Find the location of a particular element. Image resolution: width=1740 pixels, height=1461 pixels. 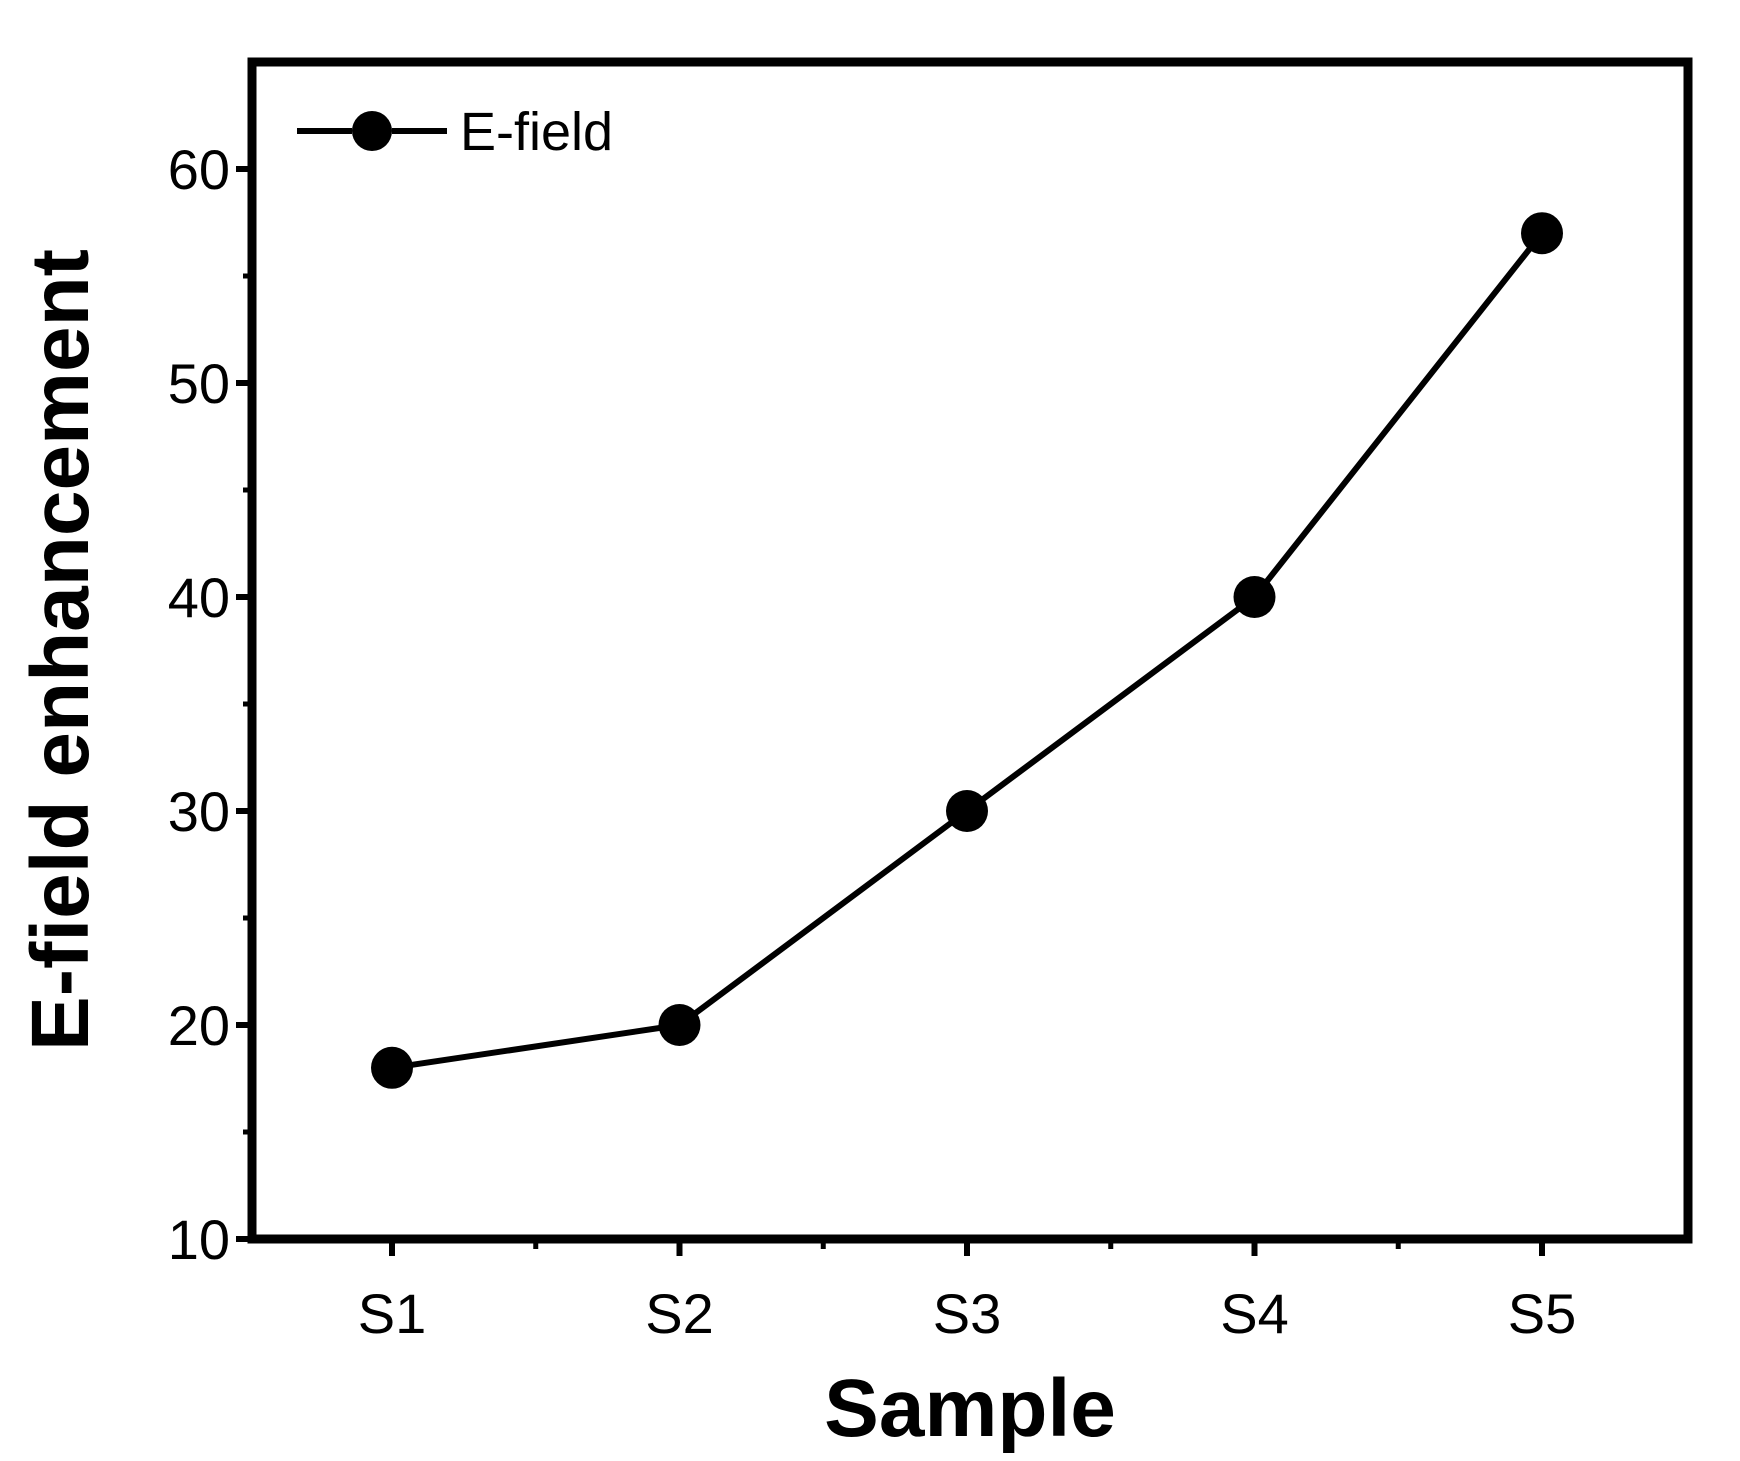

legend-label: E-field is located at coordinates (536, 132).